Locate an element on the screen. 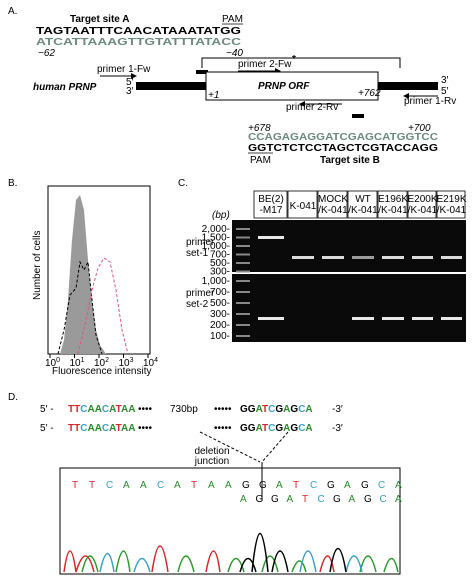  y-axis-label: Number of cells is located at coordinates (37, 265).